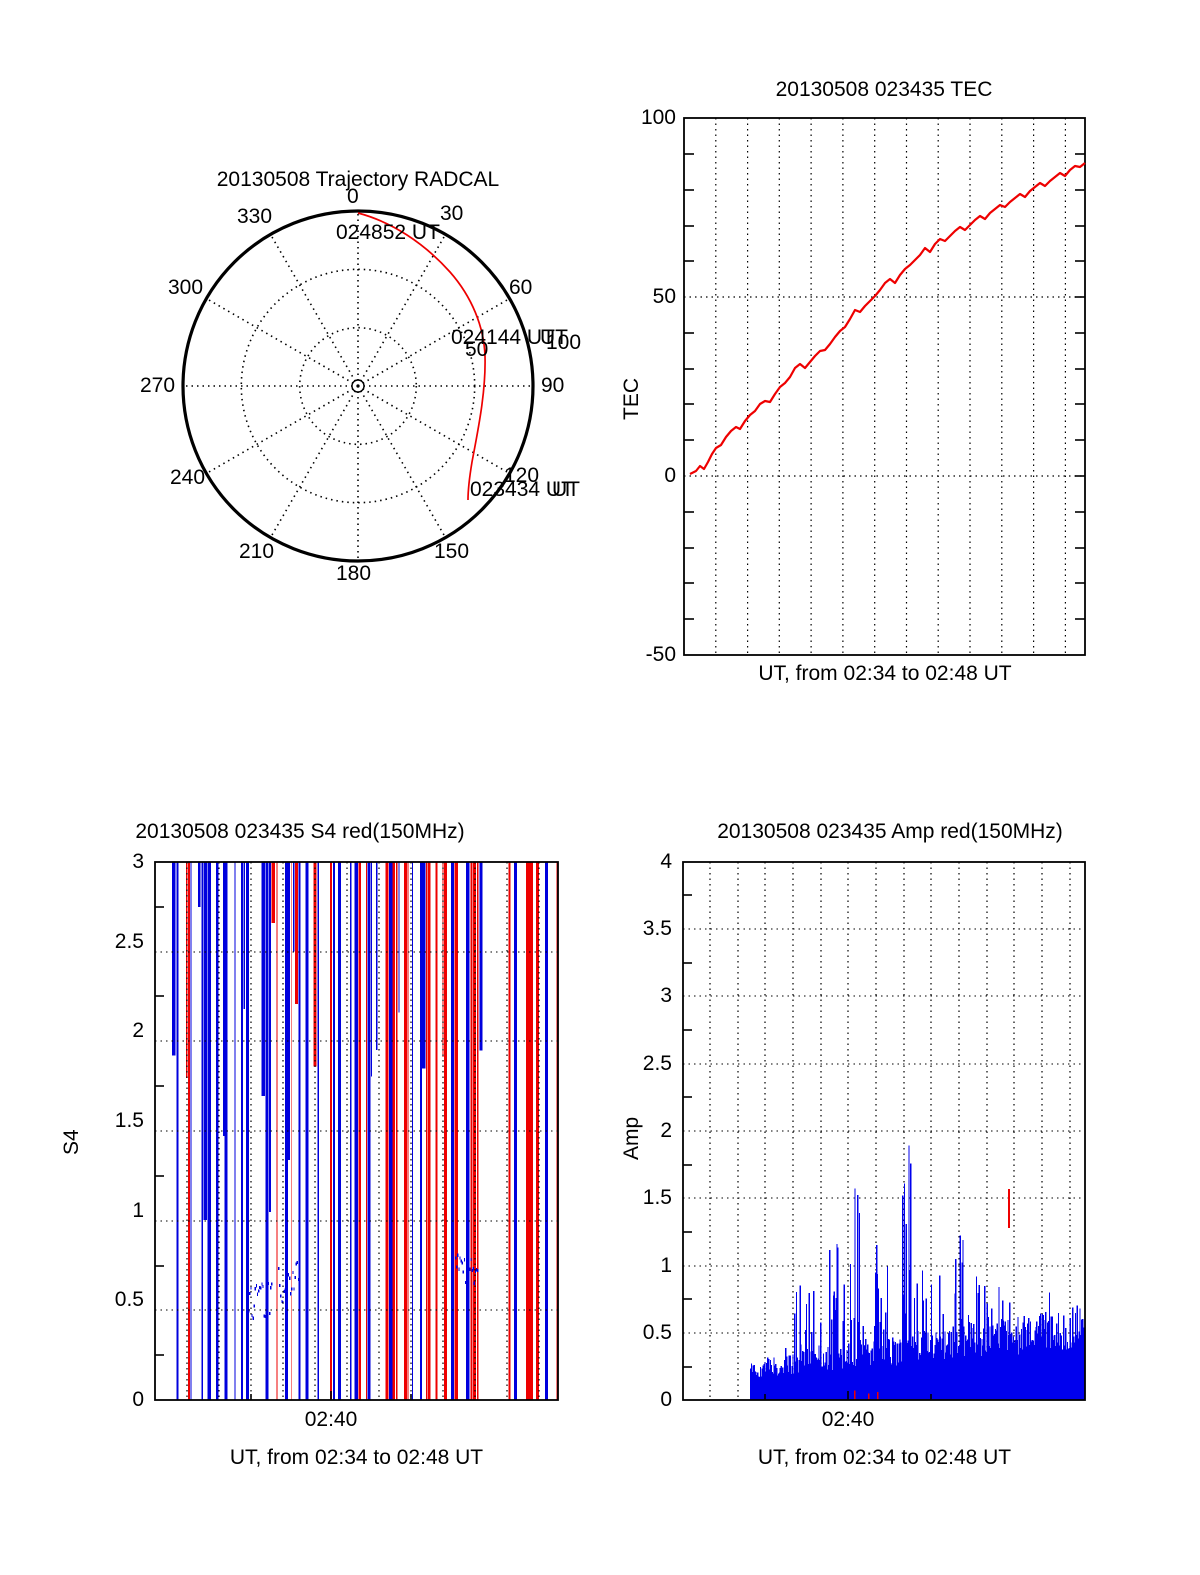 This screenshot has height=1575, width=1200. What do you see at coordinates (138, 1210) in the screenshot?
I see `s4-ytick-1: 1` at bounding box center [138, 1210].